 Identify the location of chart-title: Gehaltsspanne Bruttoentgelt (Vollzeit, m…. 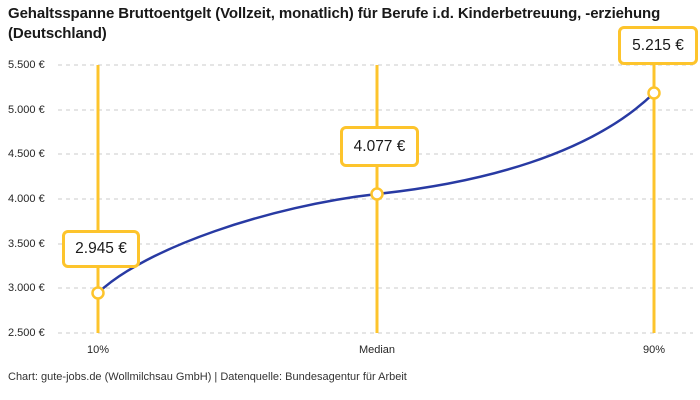
(334, 23).